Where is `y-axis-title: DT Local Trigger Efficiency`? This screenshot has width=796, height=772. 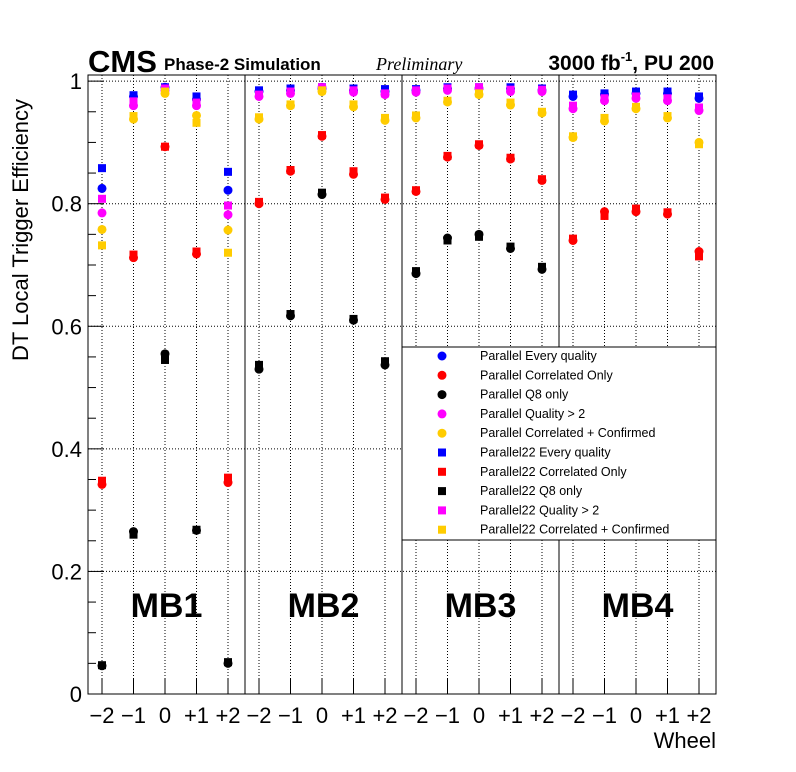
y-axis-title: DT Local Trigger Efficiency is located at coordinates (20, 230).